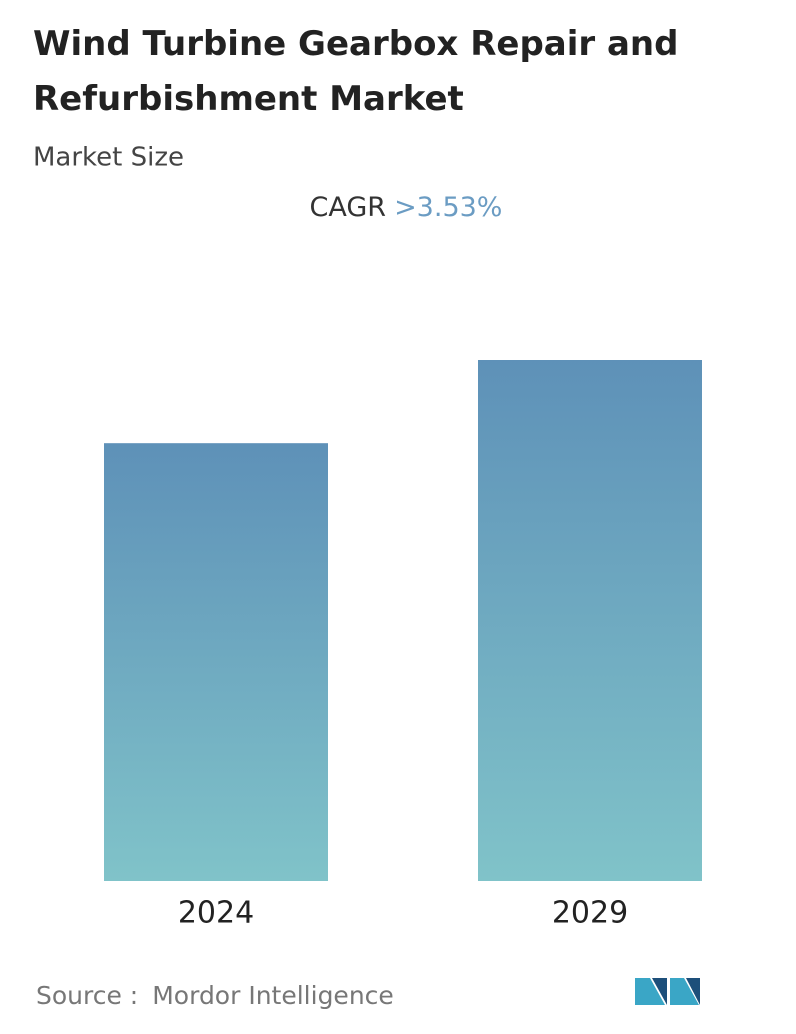  Describe the element at coordinates (448, 207) in the screenshot. I see `cagr-value: >3.53%` at that location.